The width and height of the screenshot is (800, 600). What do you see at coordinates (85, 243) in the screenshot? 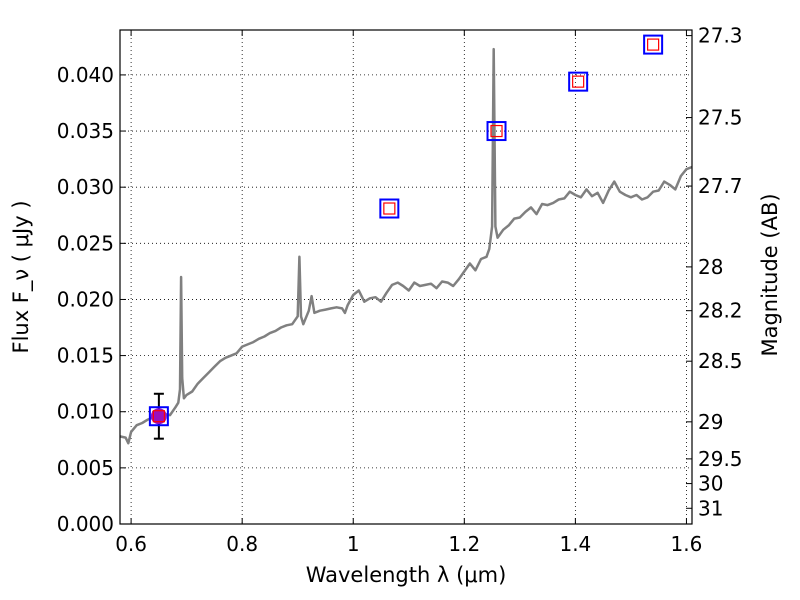
I see `y-tick-label: 0.025` at bounding box center [85, 243].